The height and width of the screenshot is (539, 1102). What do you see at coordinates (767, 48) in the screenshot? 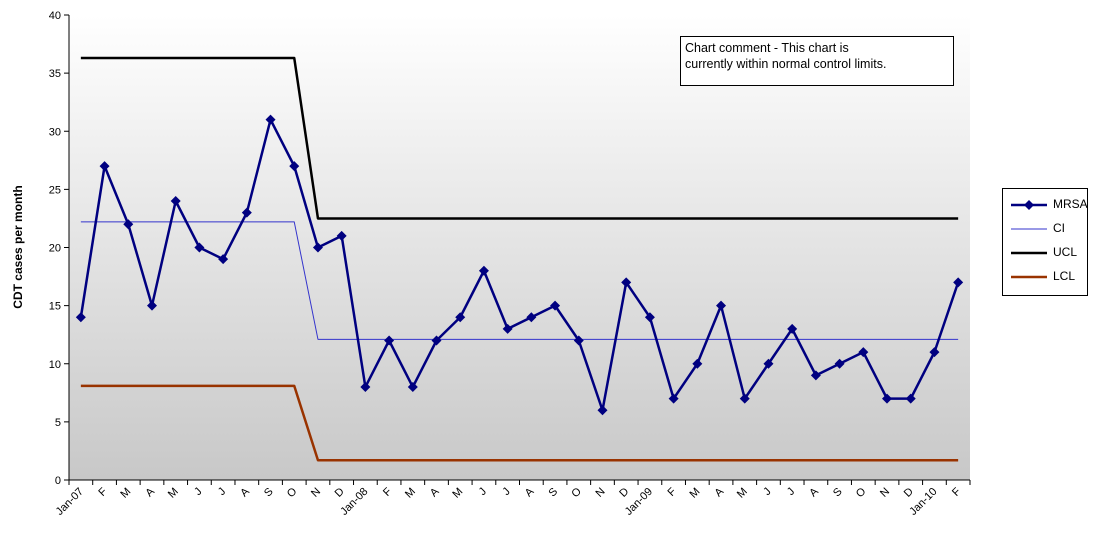
I see `chart-comment-line-1: Chart comment - This chart is` at bounding box center [767, 48].